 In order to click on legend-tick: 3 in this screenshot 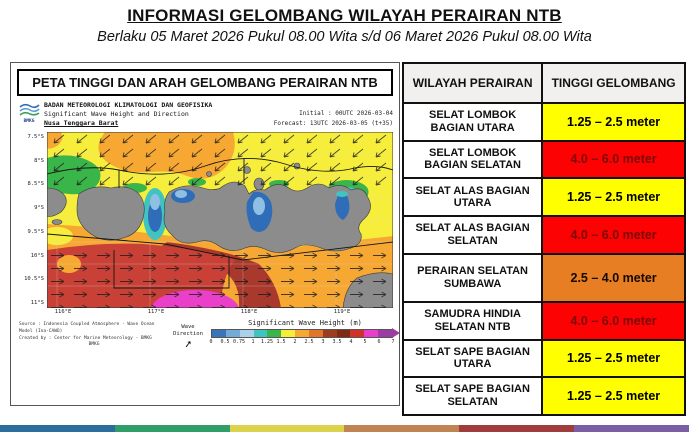, I will do `click(323, 342)`.